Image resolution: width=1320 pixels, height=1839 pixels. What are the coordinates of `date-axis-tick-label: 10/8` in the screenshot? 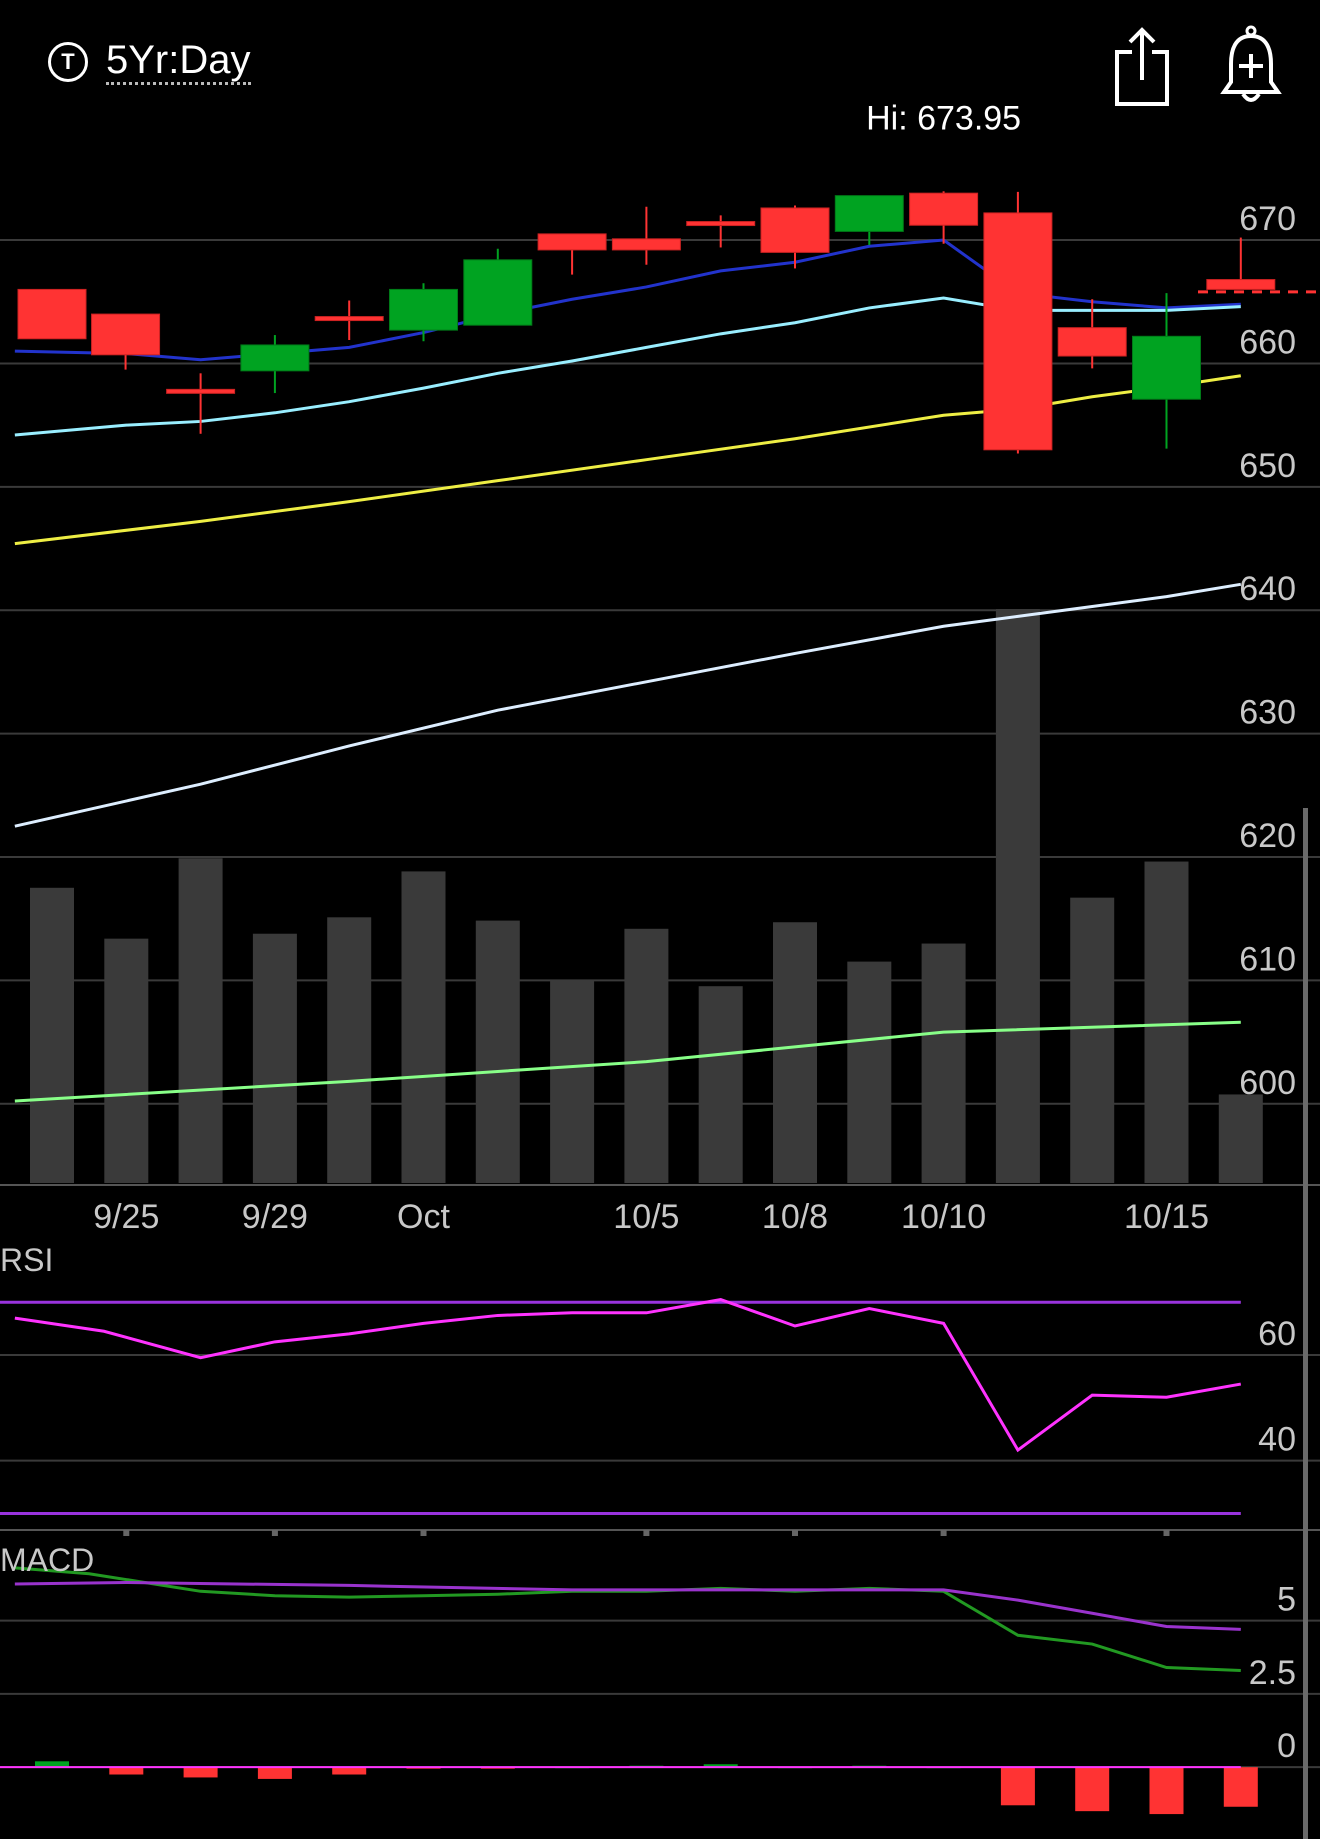 It's located at (795, 1217).